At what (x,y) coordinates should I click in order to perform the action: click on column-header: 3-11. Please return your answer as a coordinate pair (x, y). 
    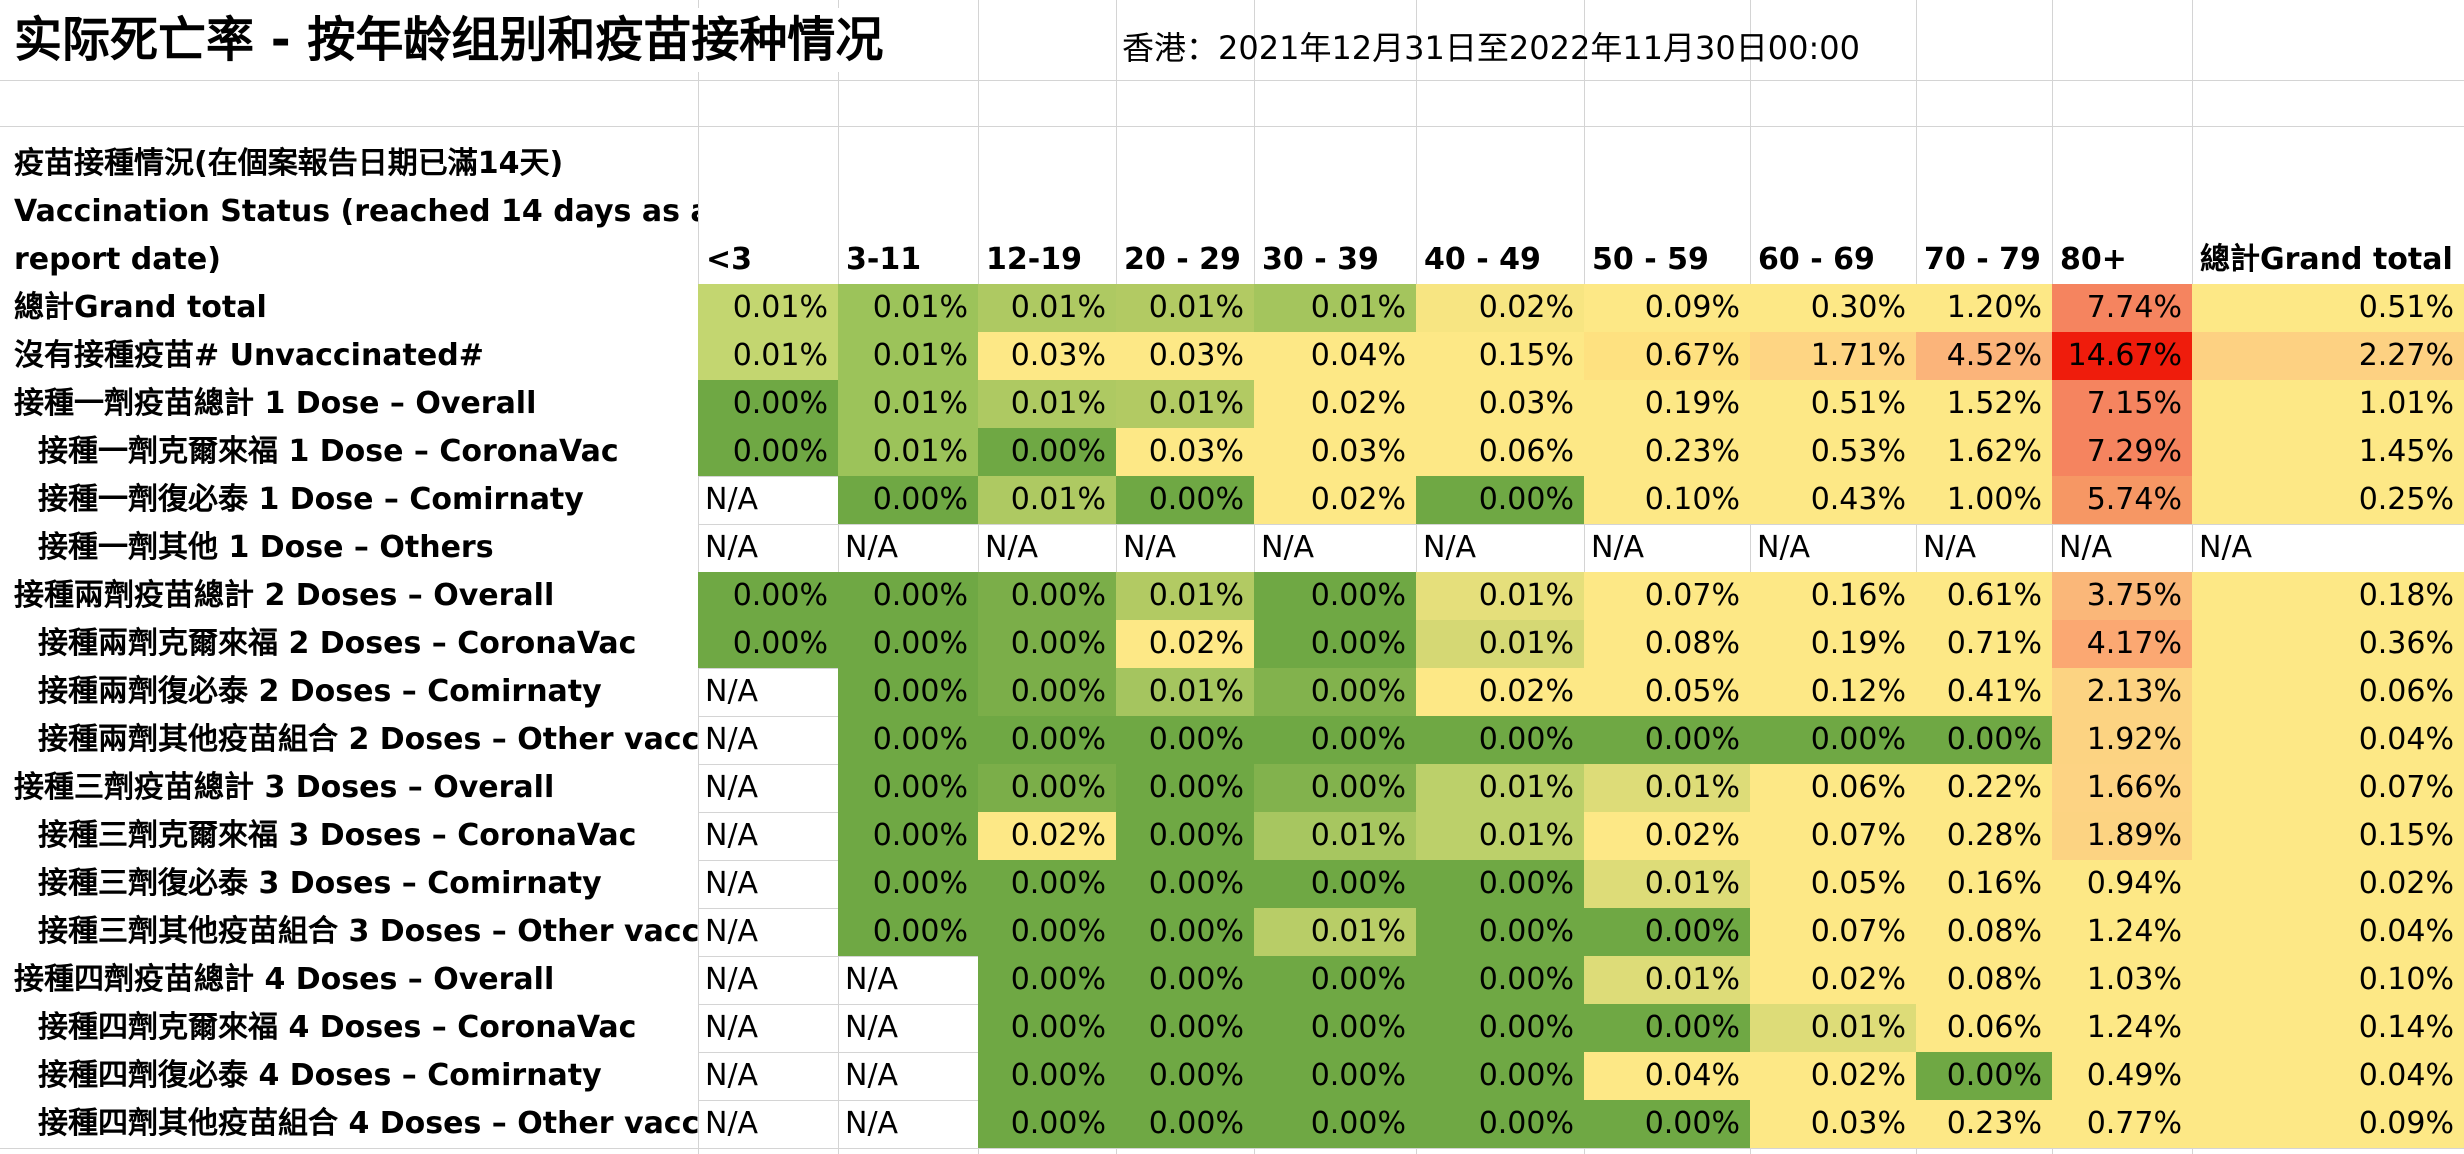
    Looking at the image, I should click on (884, 259).